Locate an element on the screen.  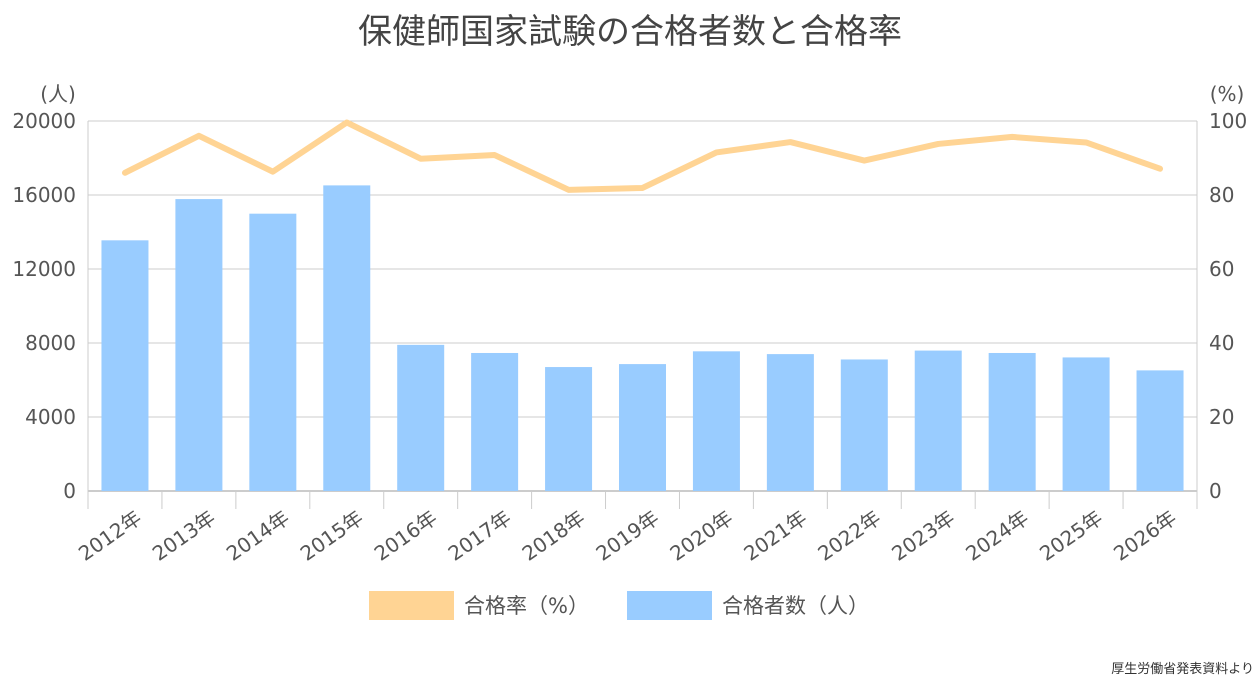
right-axis-unit-label: (%) is located at coordinates (1227, 94).